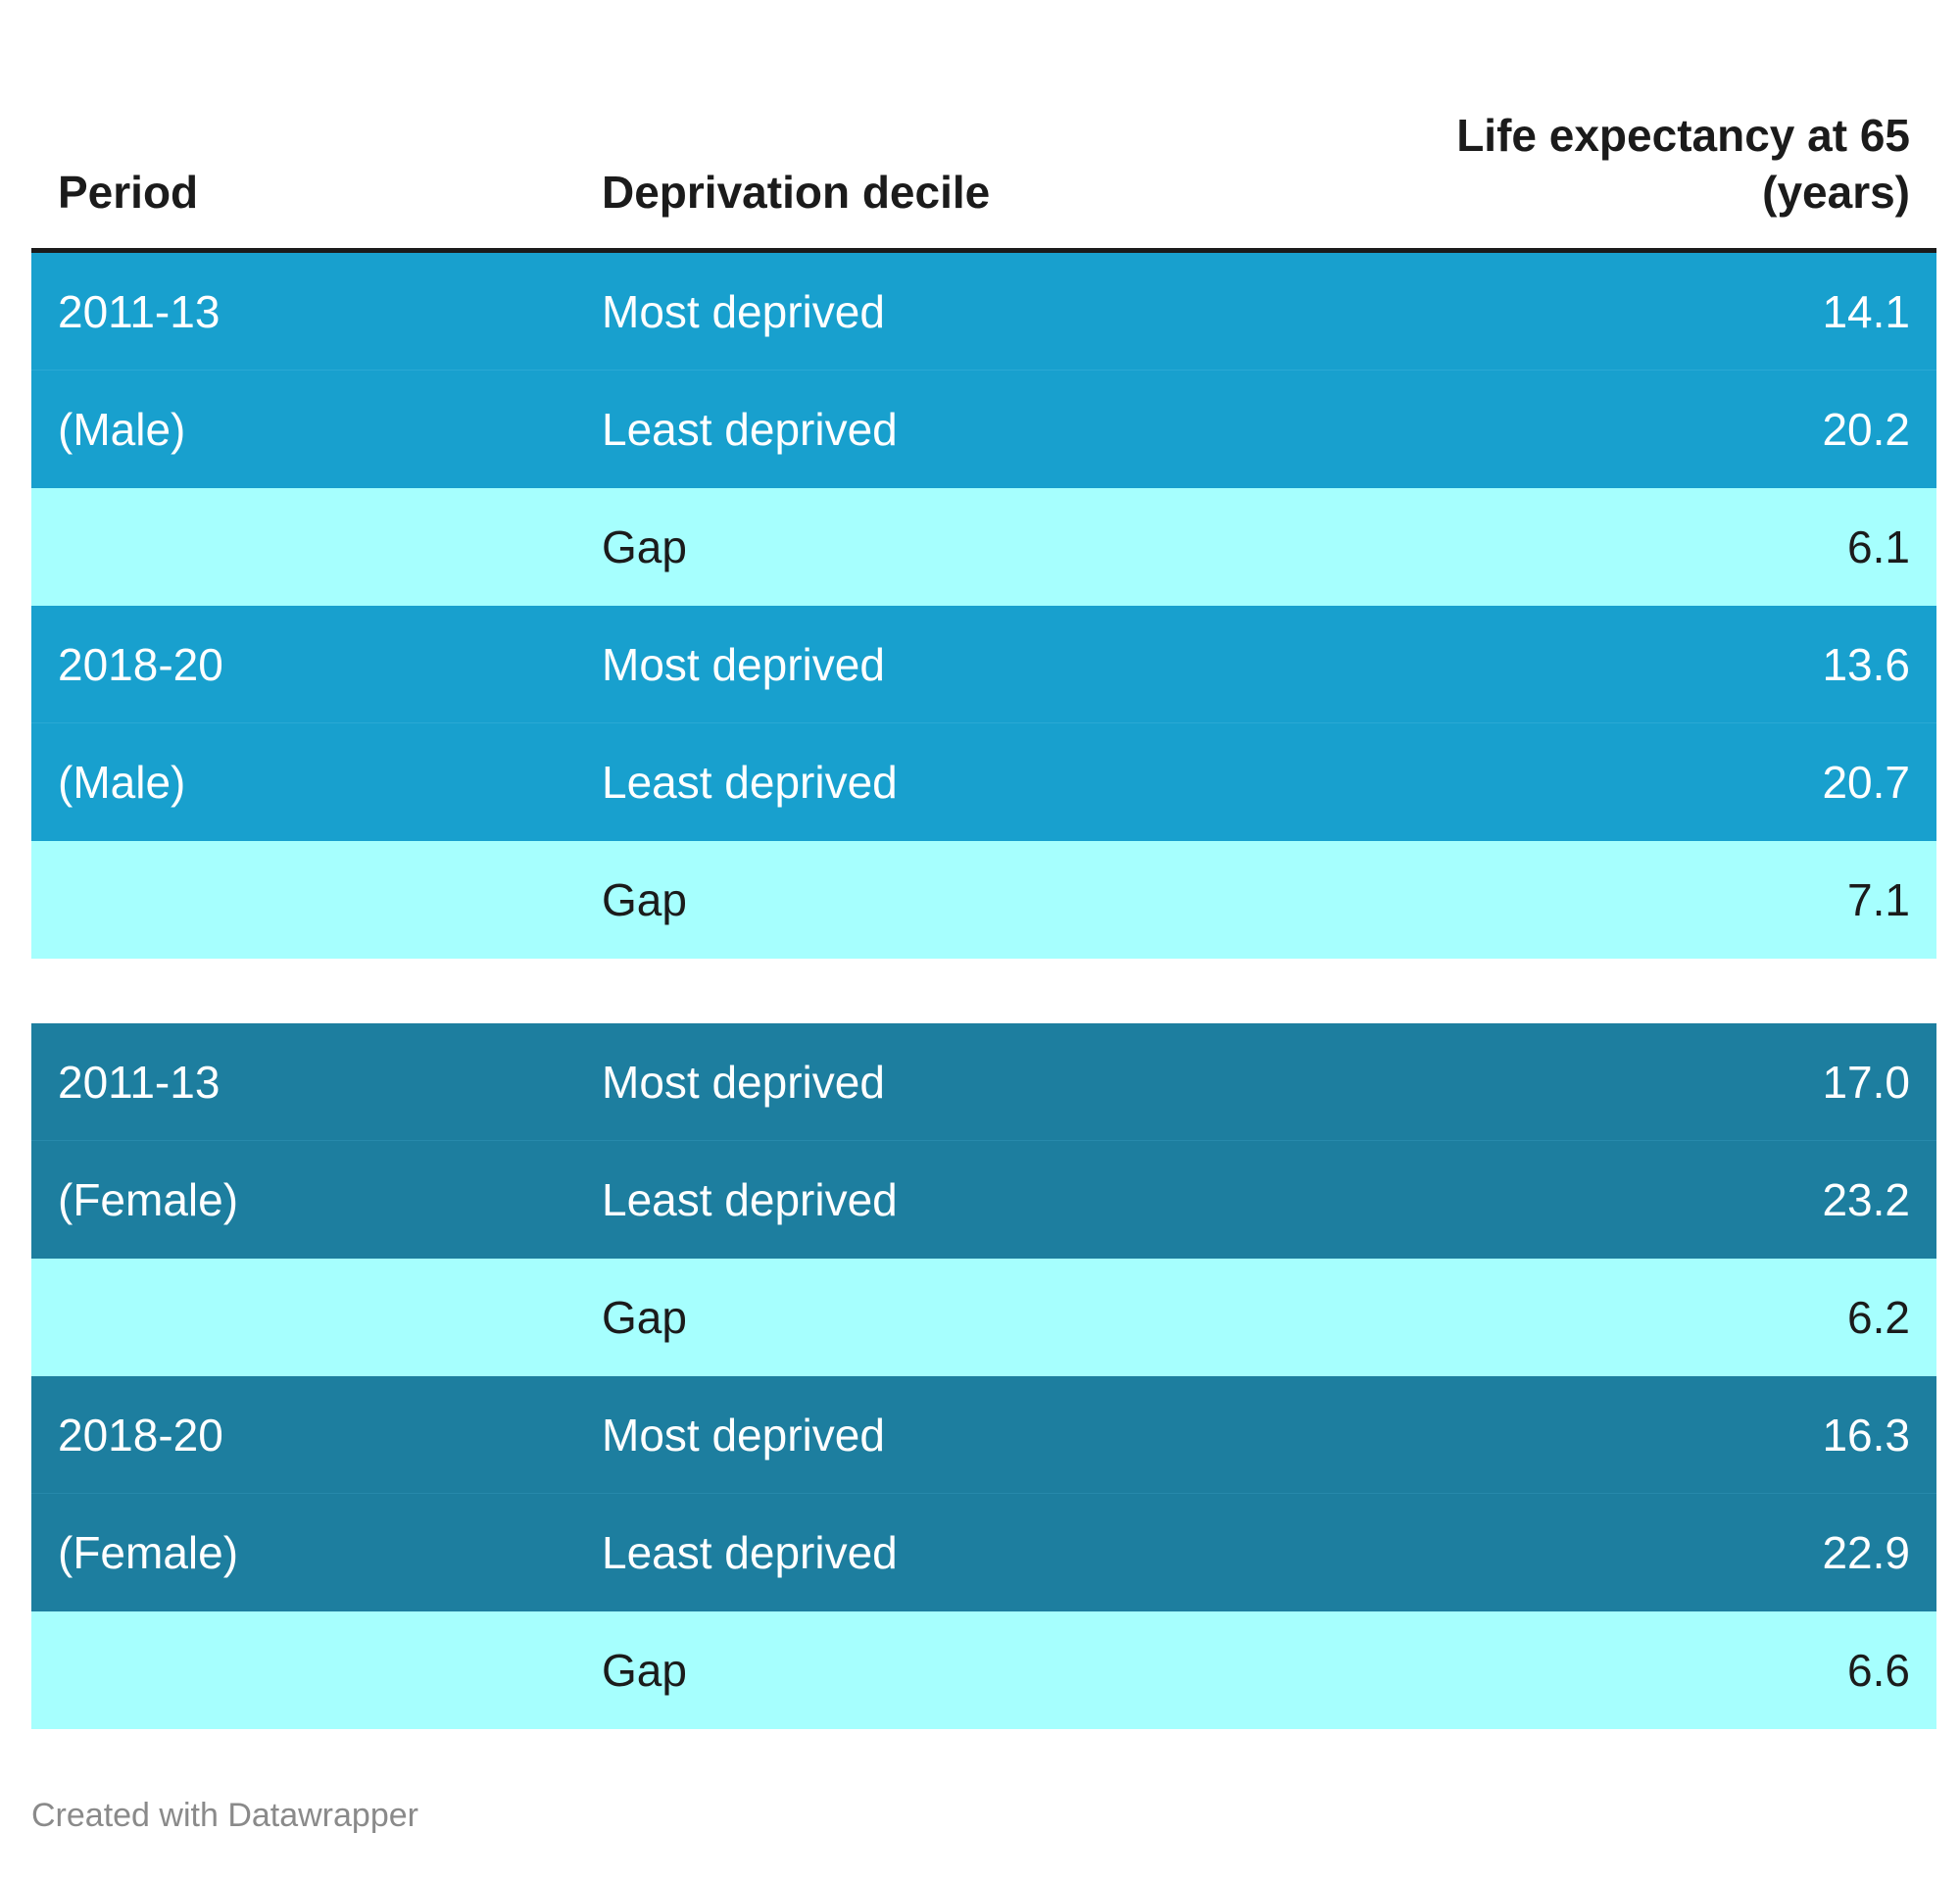 The width and height of the screenshot is (1960, 1882). What do you see at coordinates (983, 312) in the screenshot?
I see `table-row: 2011-13 Most deprived 14.1` at bounding box center [983, 312].